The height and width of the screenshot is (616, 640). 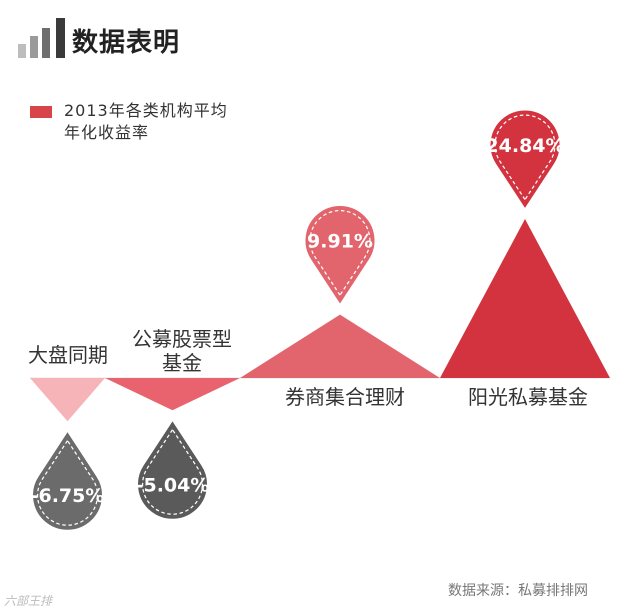 What do you see at coordinates (182, 339) in the screenshot?
I see `category-label-1-0: 公募股票型` at bounding box center [182, 339].